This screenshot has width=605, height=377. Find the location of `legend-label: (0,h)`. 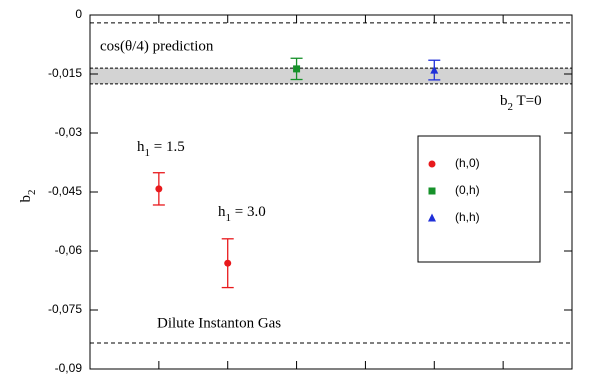

legend-label: (0,h) is located at coordinates (467, 190).